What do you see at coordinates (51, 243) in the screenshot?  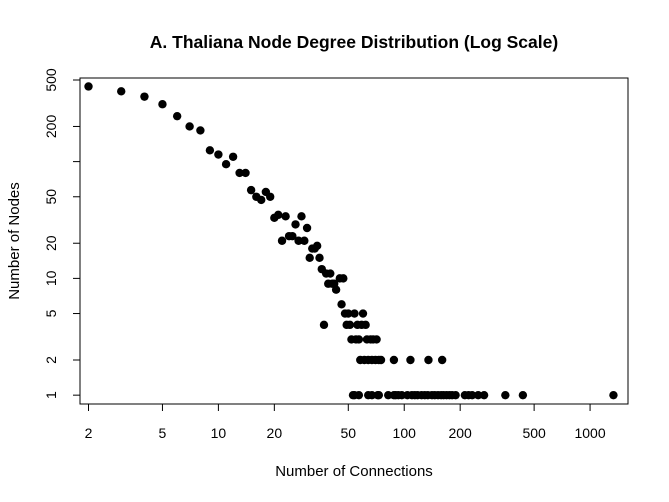 I see `y-tick-label: 20` at bounding box center [51, 243].